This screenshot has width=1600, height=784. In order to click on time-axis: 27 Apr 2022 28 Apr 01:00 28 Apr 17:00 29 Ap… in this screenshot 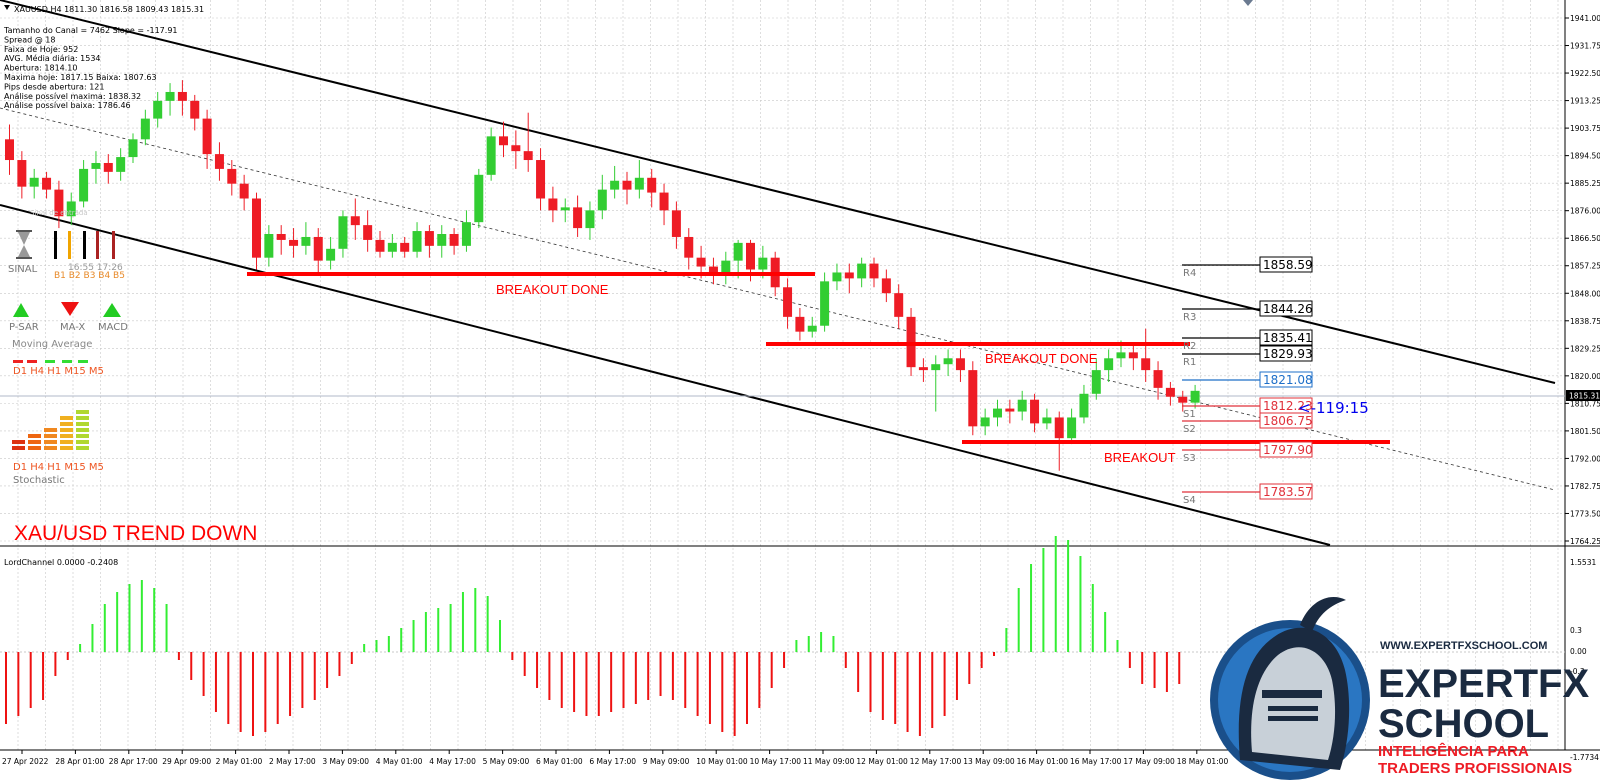, I will do `click(615, 758)`.